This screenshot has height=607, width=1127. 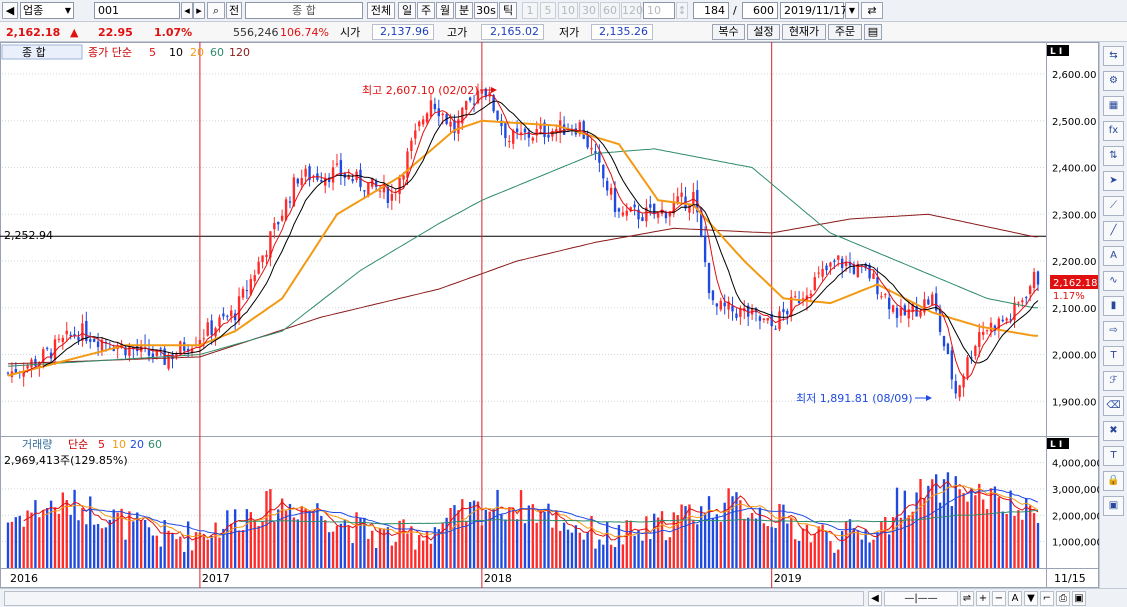 What do you see at coordinates (728, 32) in the screenshot?
I see `multi-button: 복수` at bounding box center [728, 32].